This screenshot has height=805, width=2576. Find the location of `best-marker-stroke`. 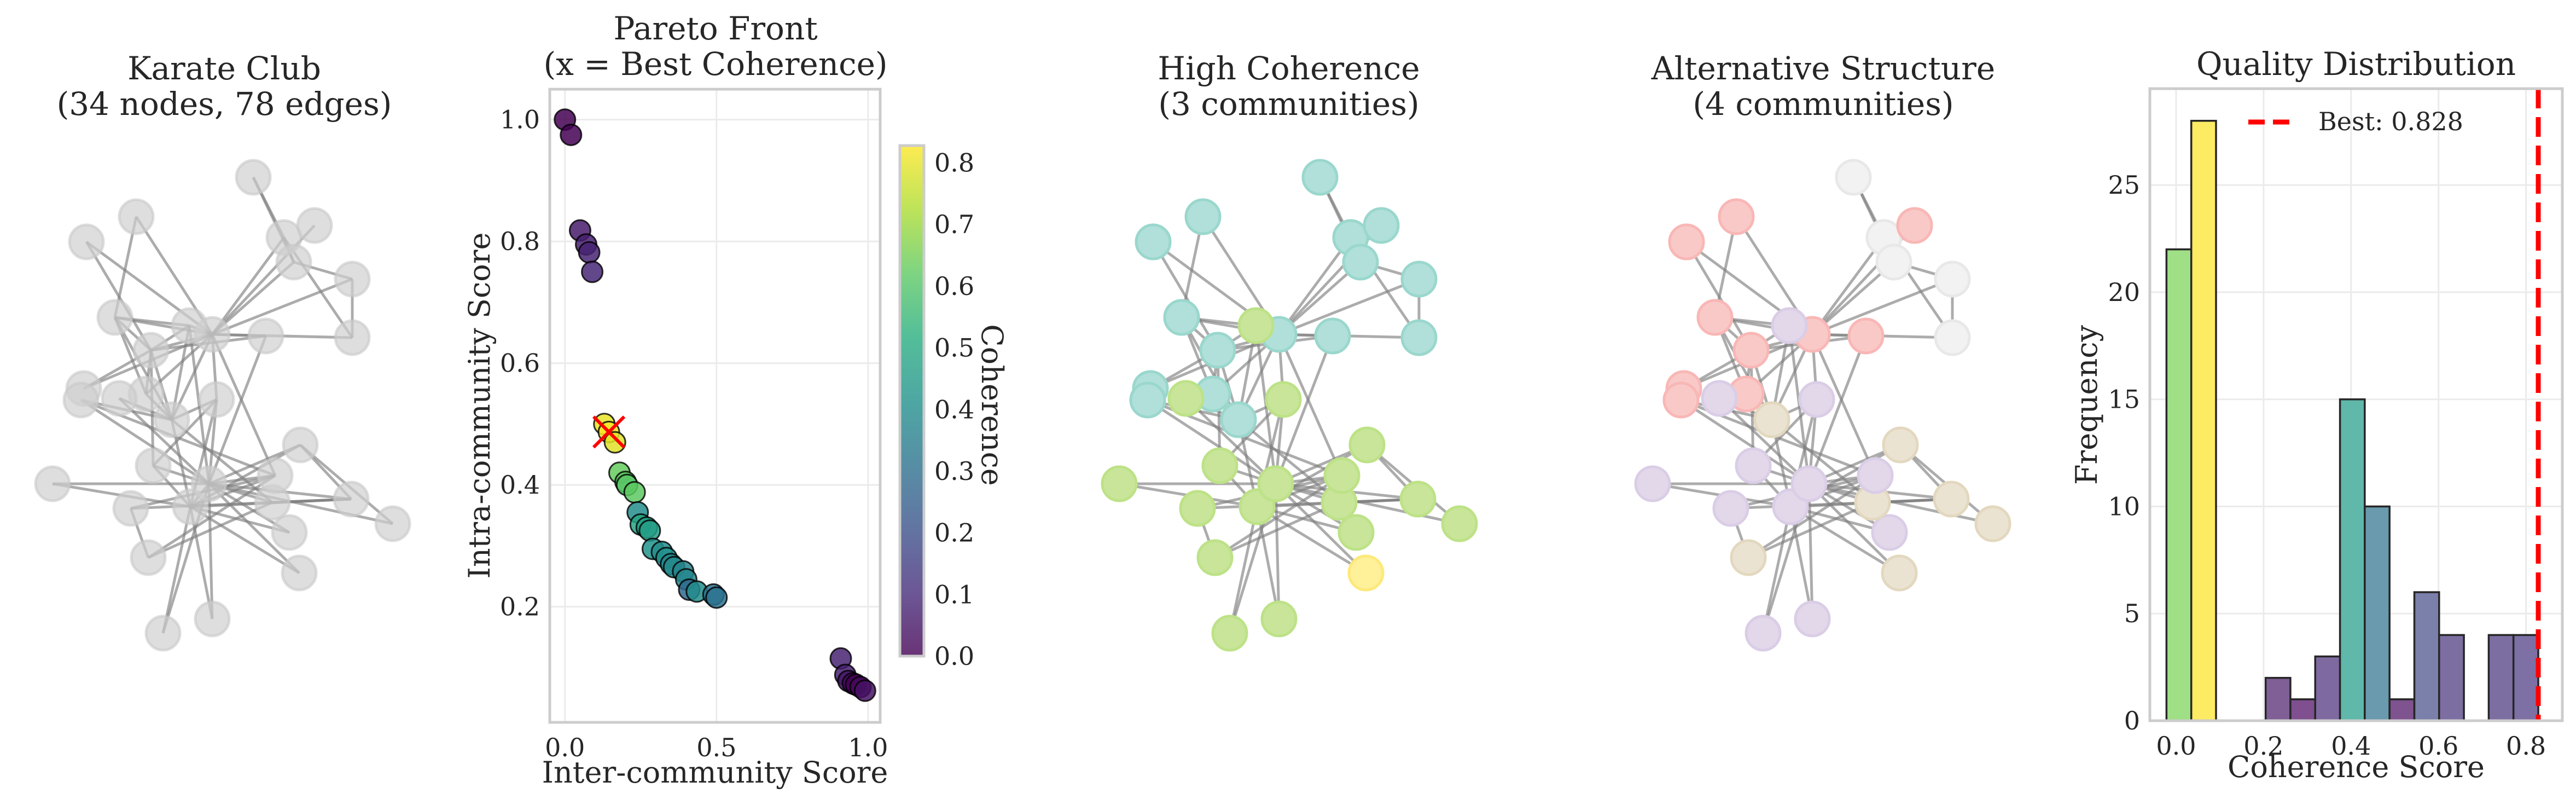

best-marker-stroke is located at coordinates (609, 432).